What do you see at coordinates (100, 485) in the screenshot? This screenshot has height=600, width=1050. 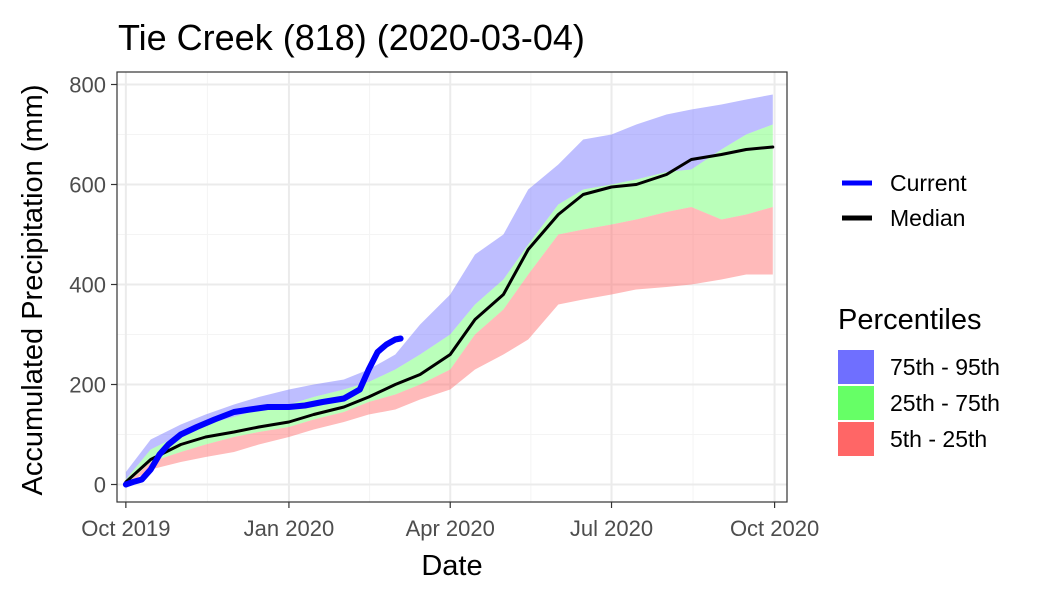 I see `y-tick-label: 0` at bounding box center [100, 485].